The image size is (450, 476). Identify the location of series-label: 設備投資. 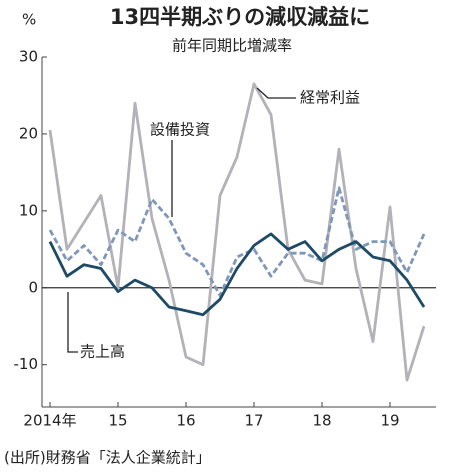
(180, 130).